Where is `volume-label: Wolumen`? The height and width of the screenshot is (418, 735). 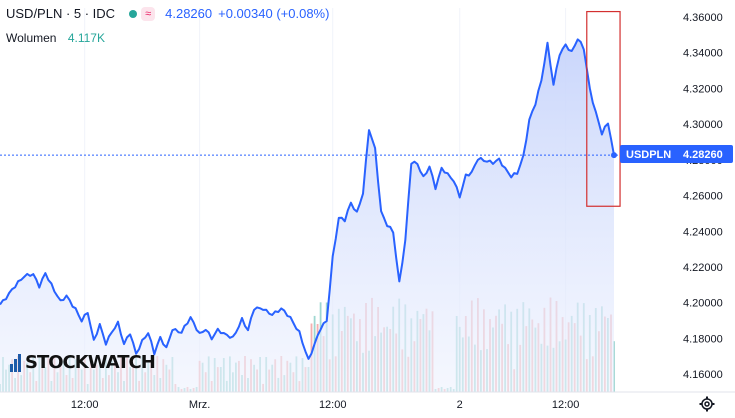 volume-label: Wolumen is located at coordinates (31, 38).